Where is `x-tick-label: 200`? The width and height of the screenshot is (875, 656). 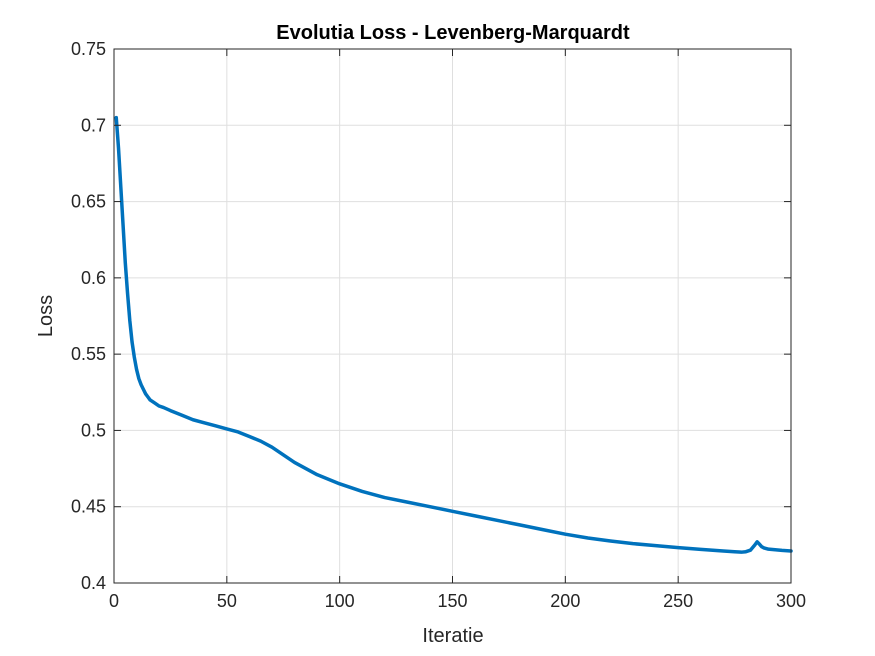
x-tick-label: 200 is located at coordinates (565, 601).